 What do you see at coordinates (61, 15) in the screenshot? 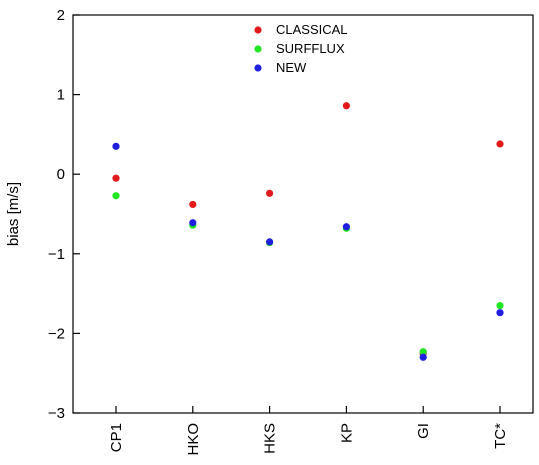
I see `y-tick-label: 2` at bounding box center [61, 15].